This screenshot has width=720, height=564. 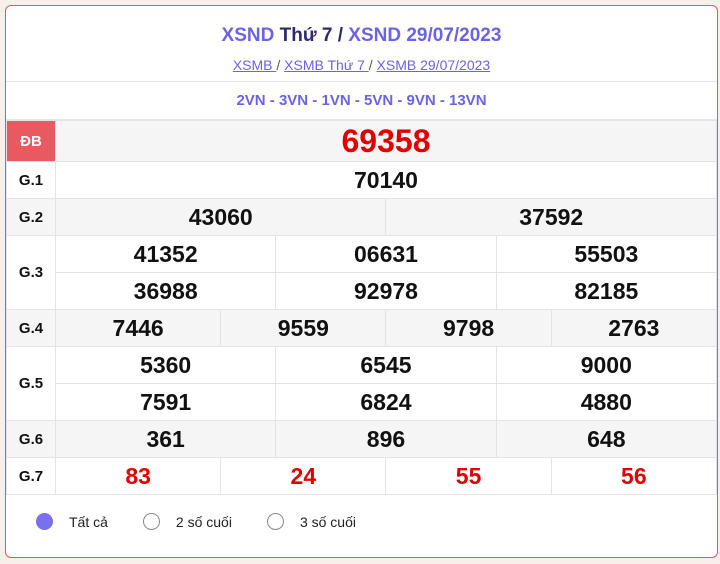 I want to click on row-g1: G.1 70140, so click(x=361, y=180).